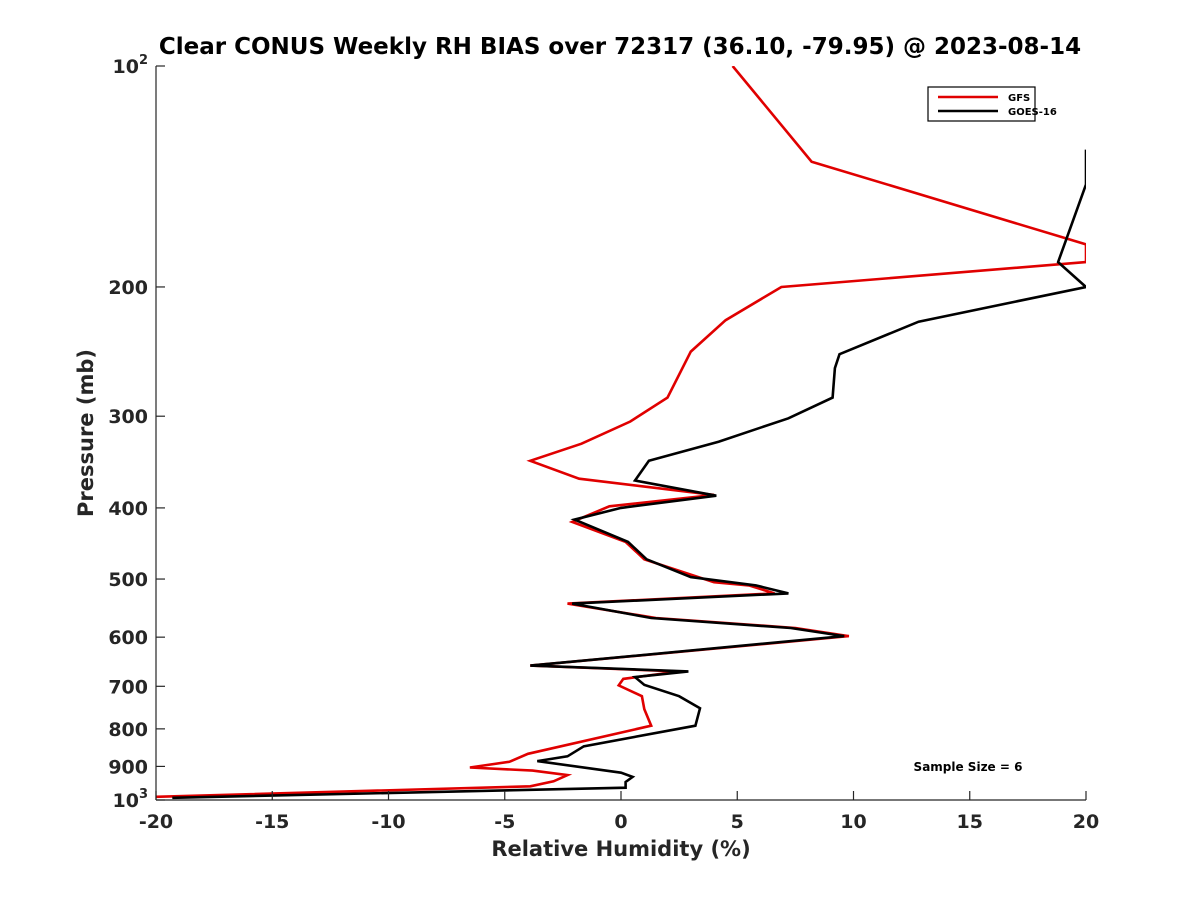  What do you see at coordinates (970, 822) in the screenshot?
I see `x-tick-label: 15` at bounding box center [970, 822].